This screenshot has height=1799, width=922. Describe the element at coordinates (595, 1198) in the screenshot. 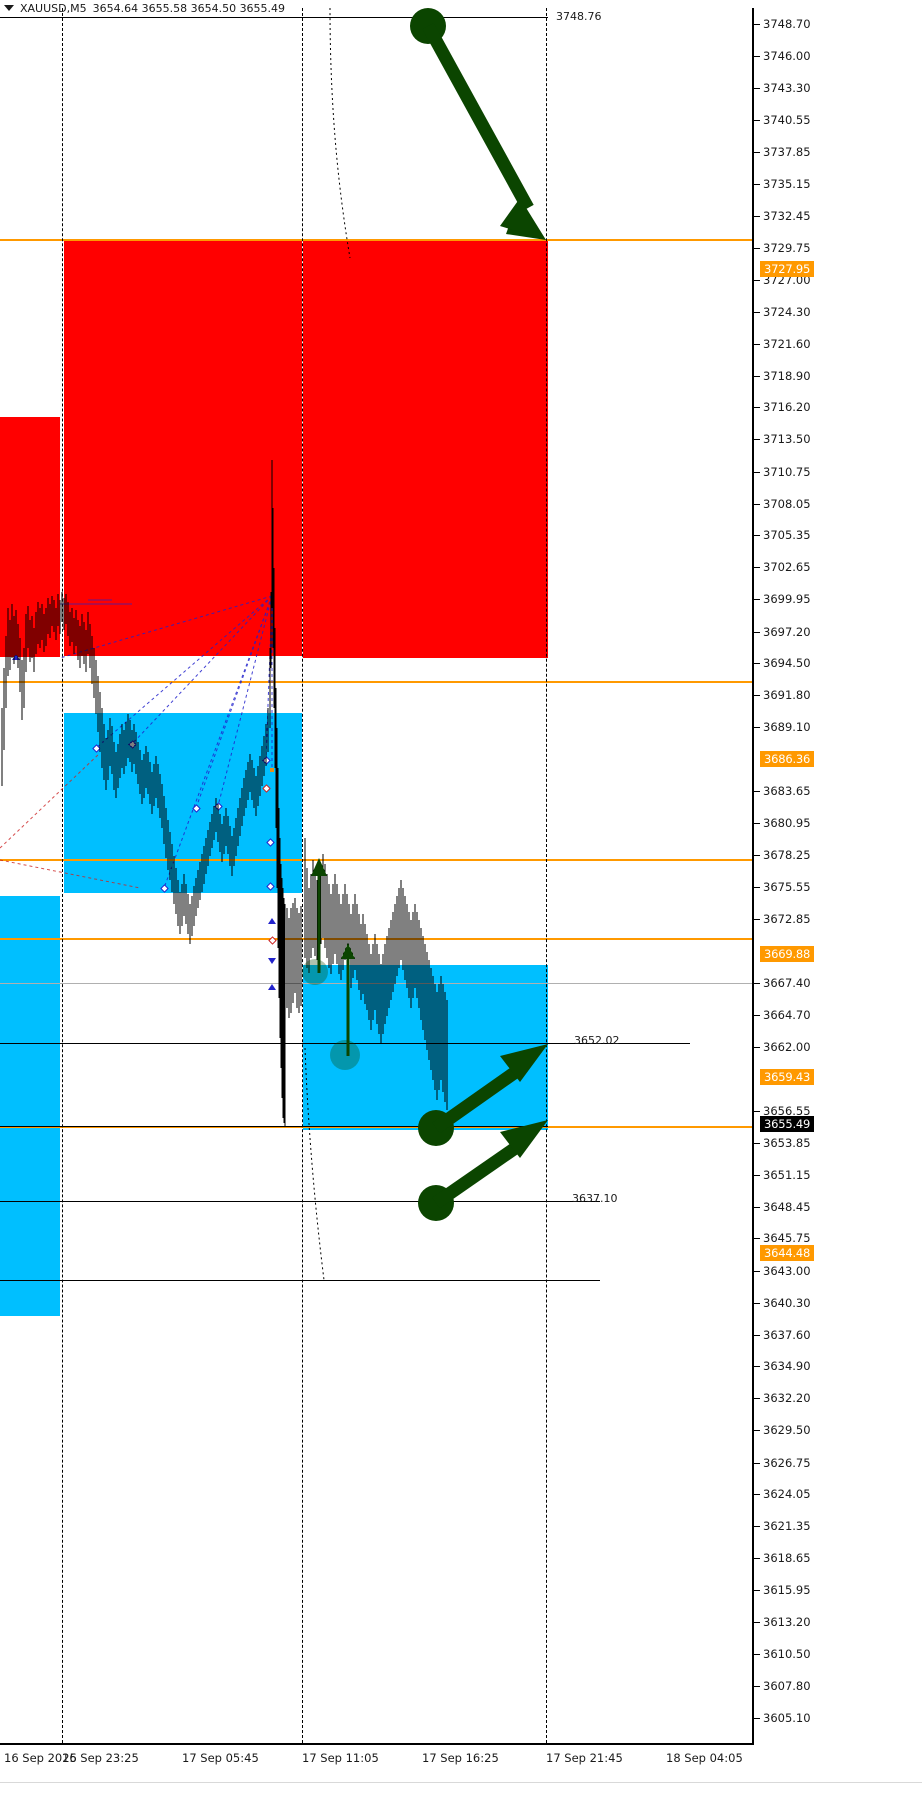

I see `annotation-label-3637: 3637.10` at that location.